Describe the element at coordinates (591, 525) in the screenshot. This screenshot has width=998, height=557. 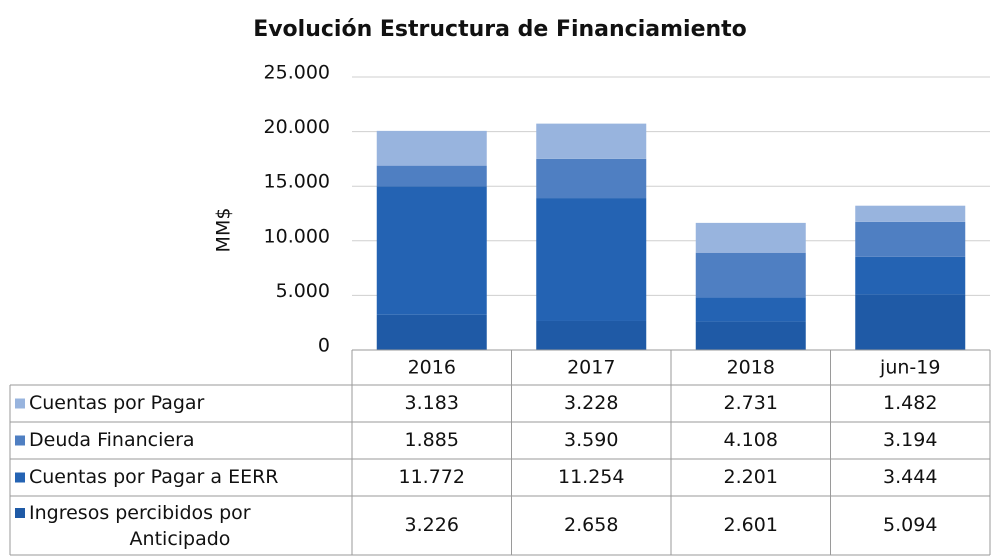
I see `table-value: 2.658` at that location.